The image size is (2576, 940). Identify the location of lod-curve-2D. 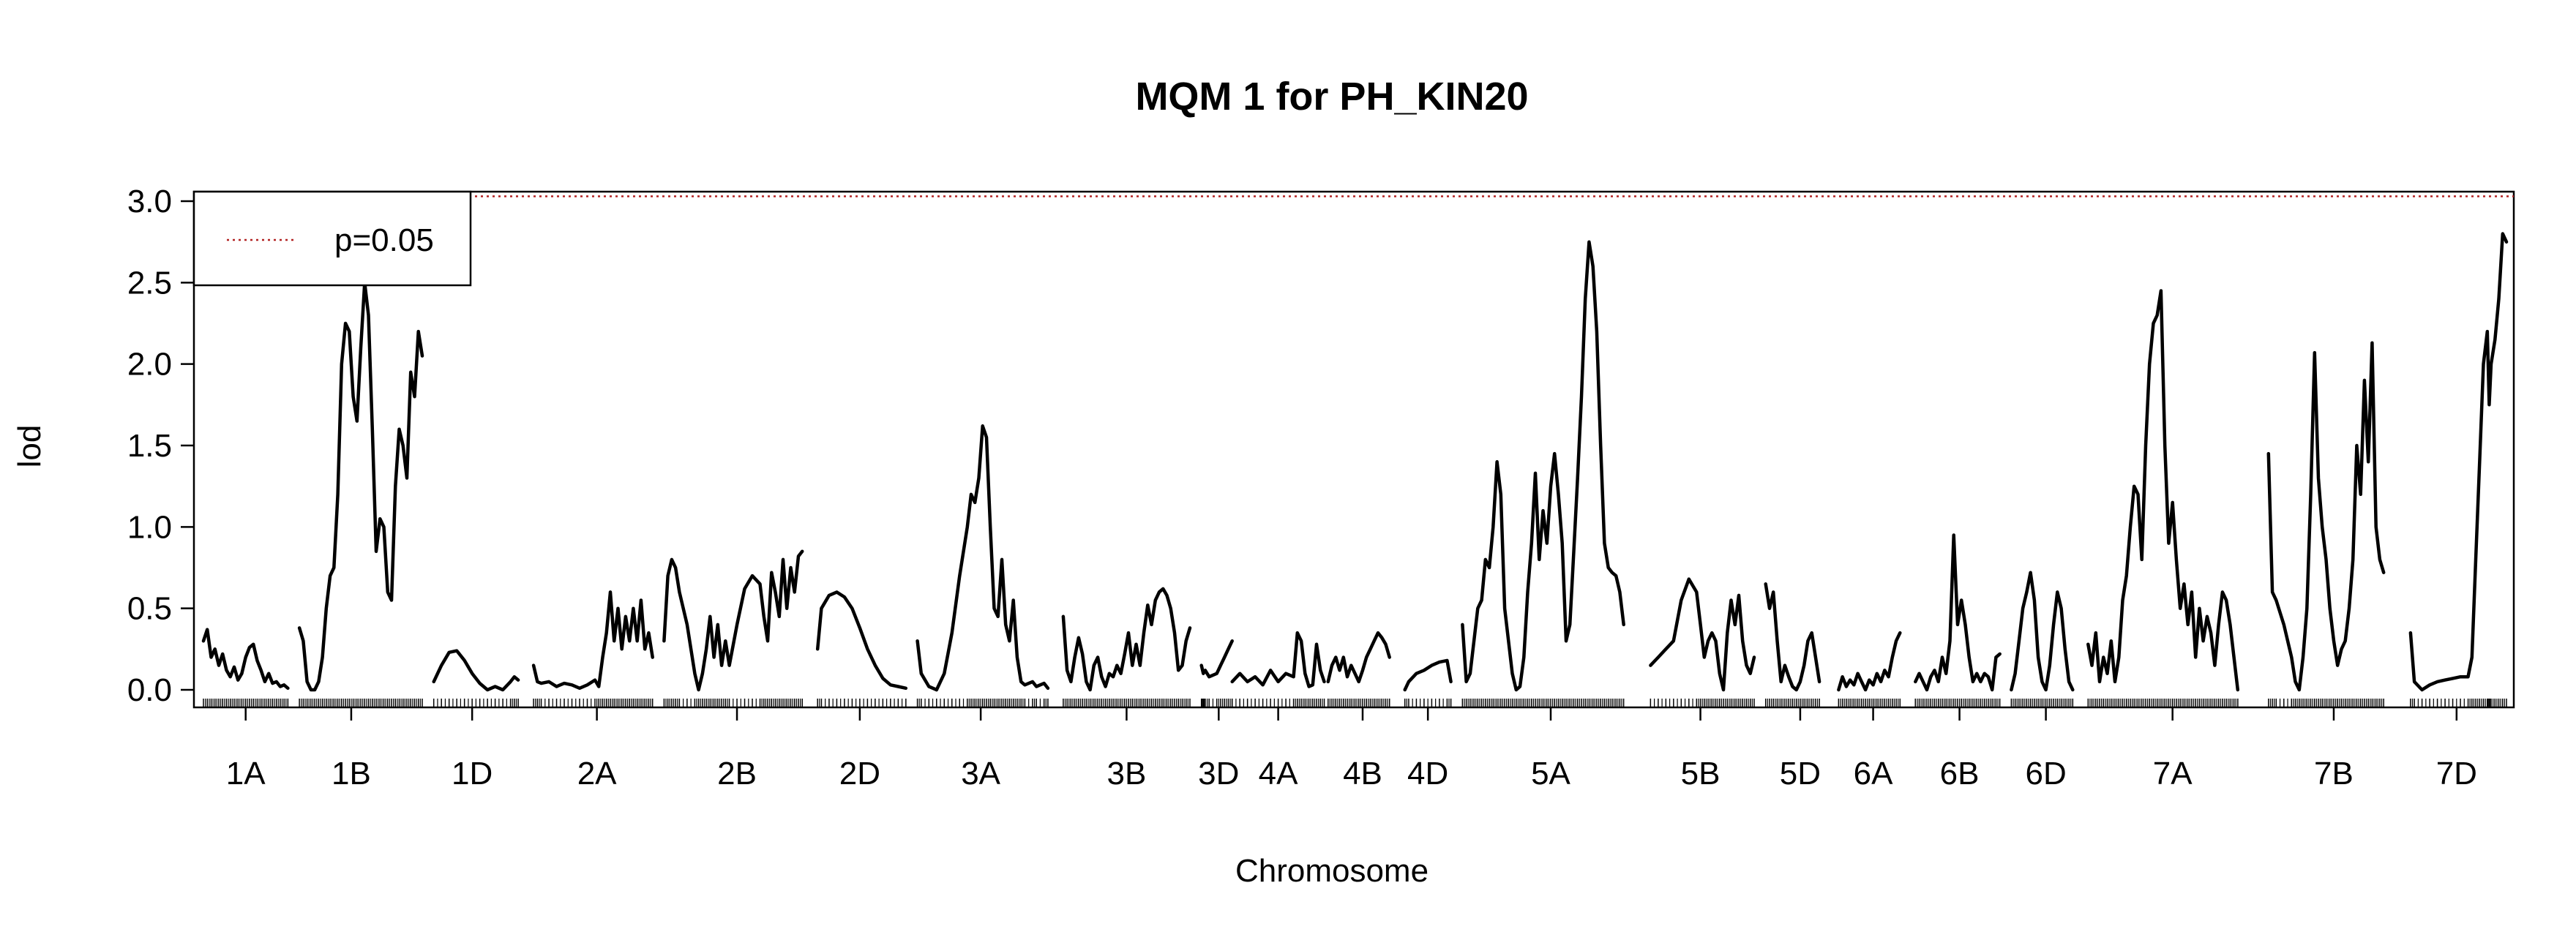
(861, 640).